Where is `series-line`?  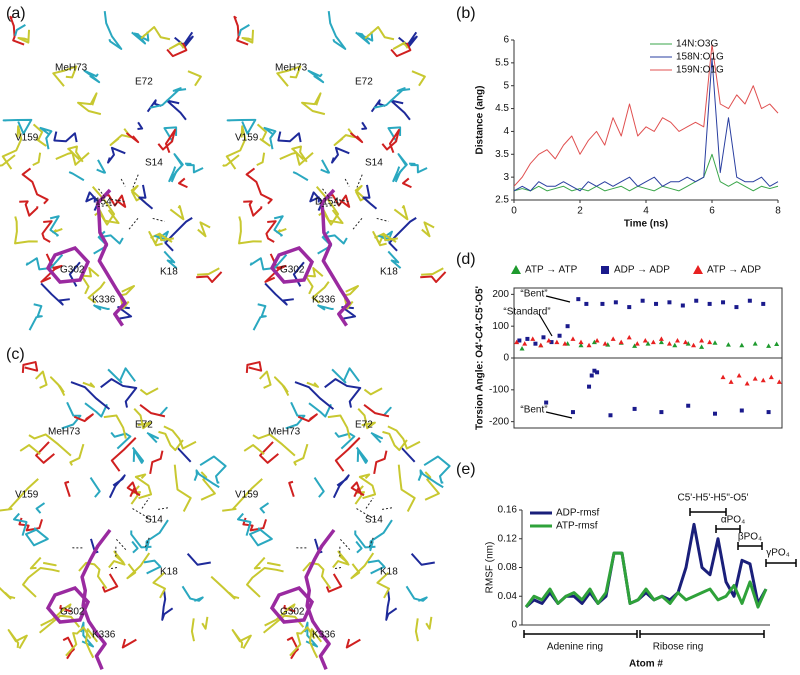 series-line is located at coordinates (646, 580).